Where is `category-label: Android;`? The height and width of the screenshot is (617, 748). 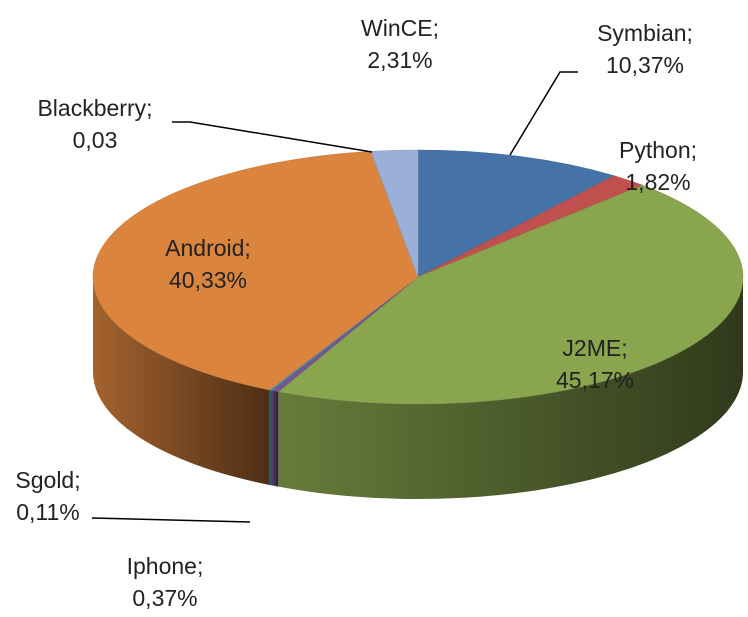
category-label: Android; is located at coordinates (208, 248).